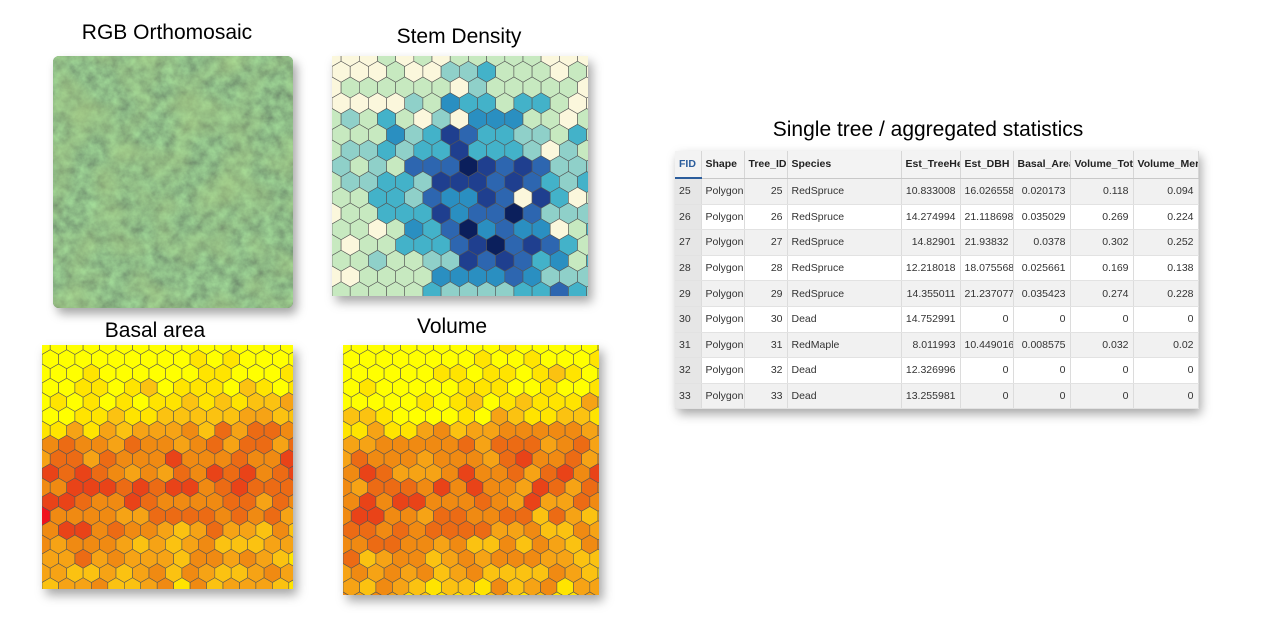 The height and width of the screenshot is (635, 1280). Describe the element at coordinates (1042, 242) in the screenshot. I see `cell-basal-area: 0.0378` at that location.